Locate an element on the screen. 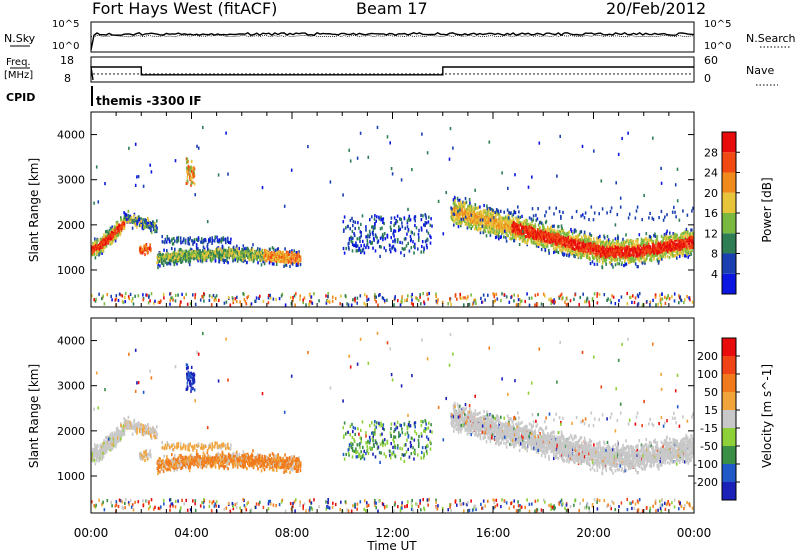  power-cell-2027 is located at coordinates (467, 220).